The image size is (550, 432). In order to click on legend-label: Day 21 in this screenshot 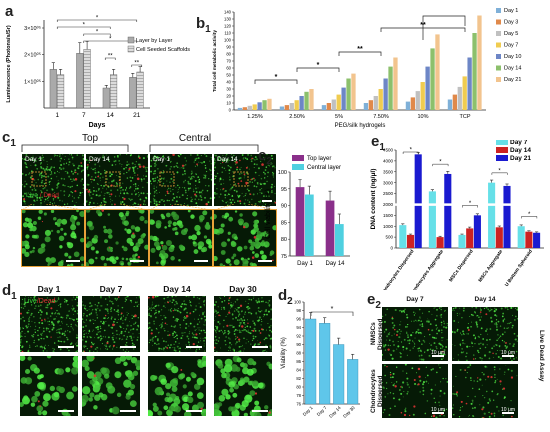, I will do `click(520, 158)`.